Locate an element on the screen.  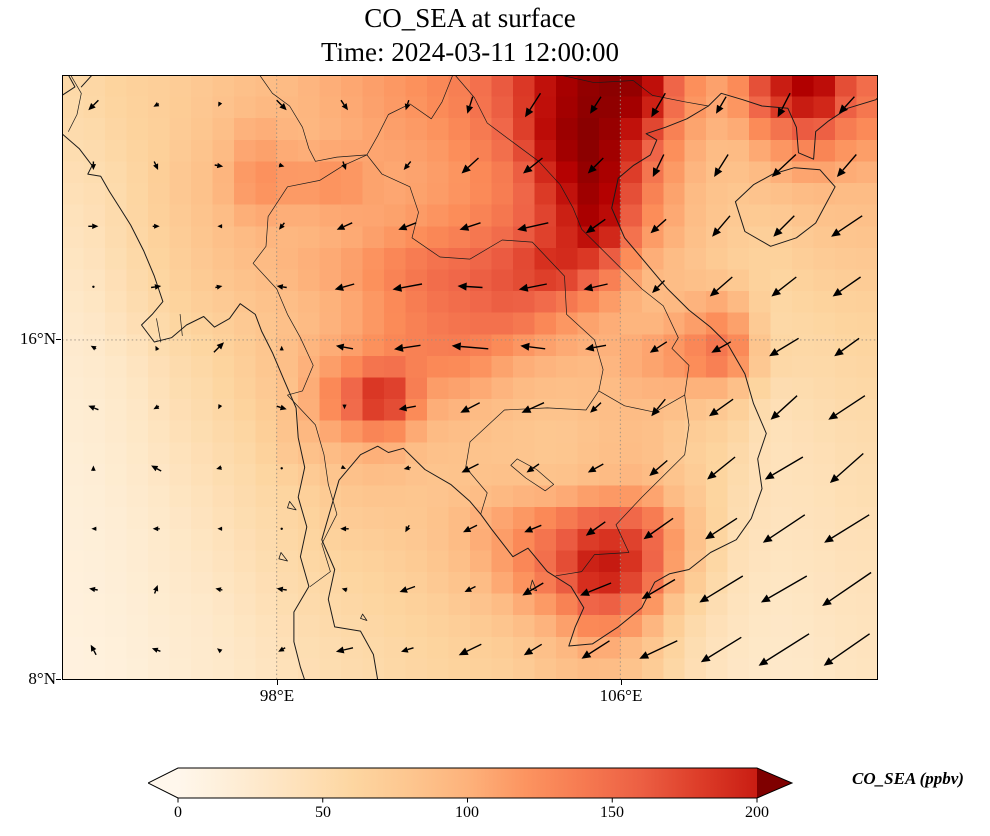
colorbar-extend-left is located at coordinates (163, 783).